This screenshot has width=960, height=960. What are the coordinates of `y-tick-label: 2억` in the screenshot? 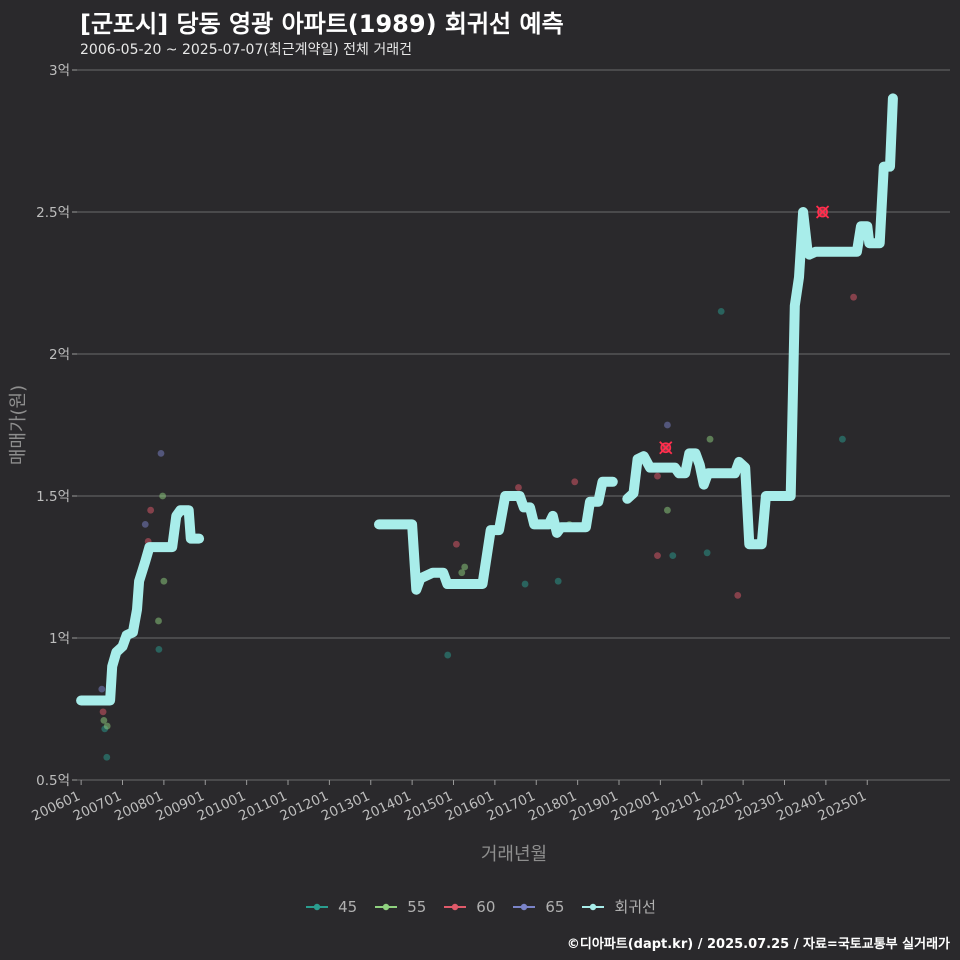 It's located at (59, 355).